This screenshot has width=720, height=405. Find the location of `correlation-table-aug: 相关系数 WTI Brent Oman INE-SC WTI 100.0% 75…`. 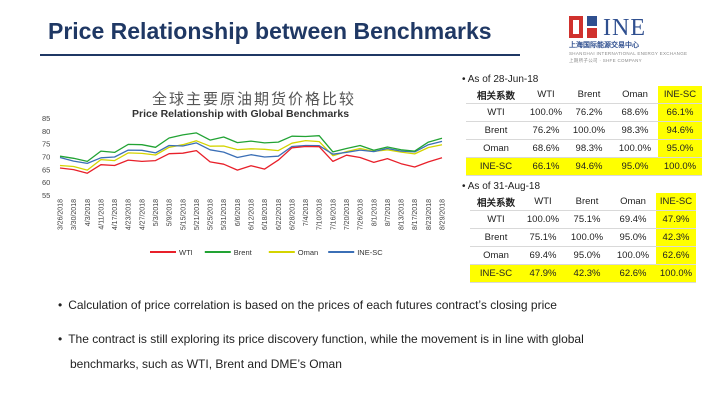

correlation-table-aug: 相关系数 WTI Brent Oman INE-SC WTI 100.0% 75… is located at coordinates (583, 238).